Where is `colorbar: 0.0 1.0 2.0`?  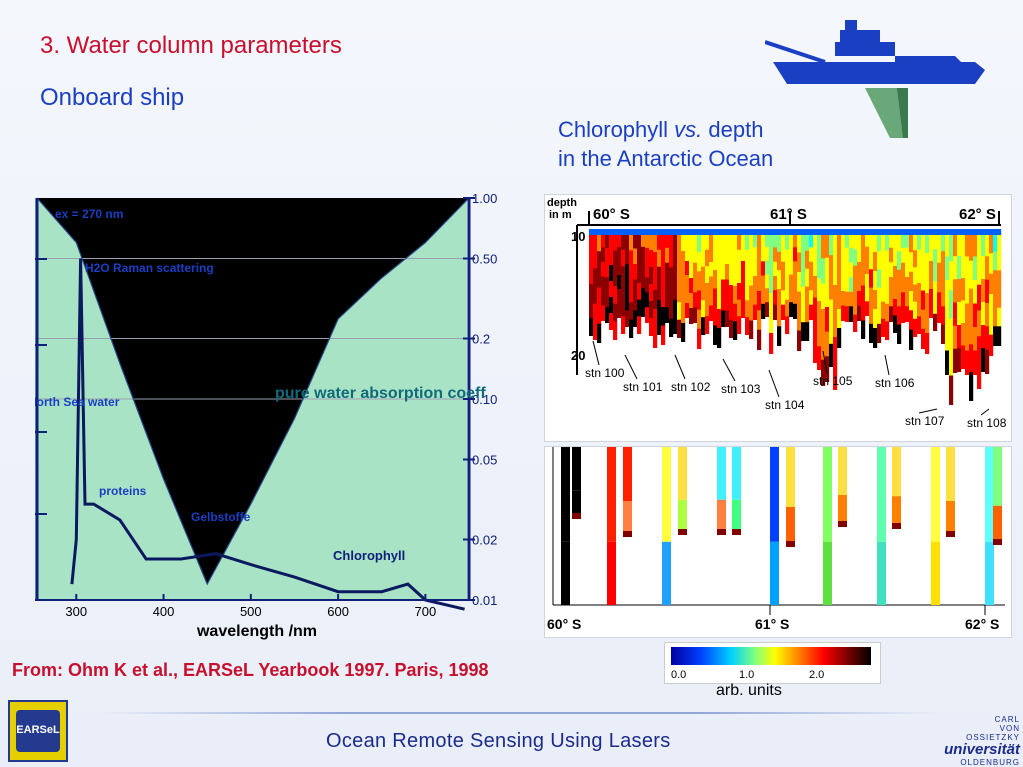 colorbar: 0.0 1.0 2.0 is located at coordinates (772, 663).